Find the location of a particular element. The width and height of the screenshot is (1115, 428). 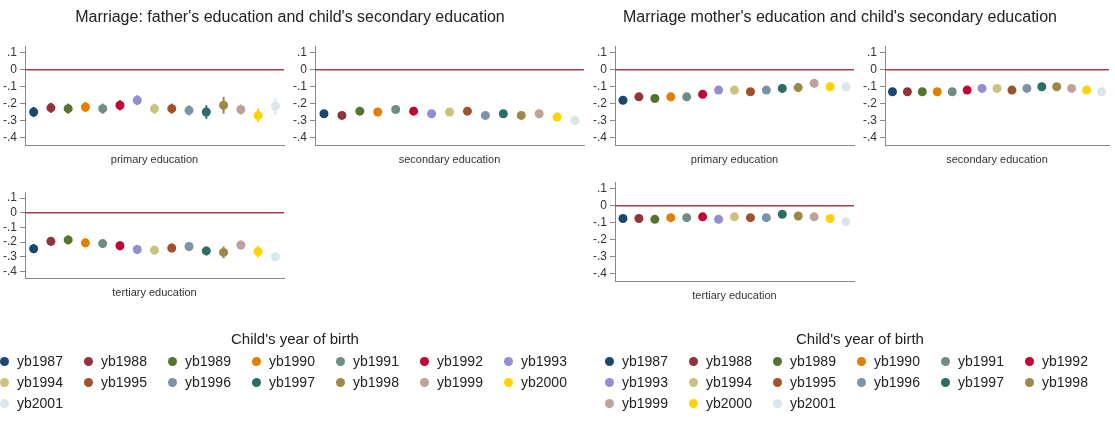

chart-title: Marriage mother's education and child's secondary education is located at coordinates (840, 17).